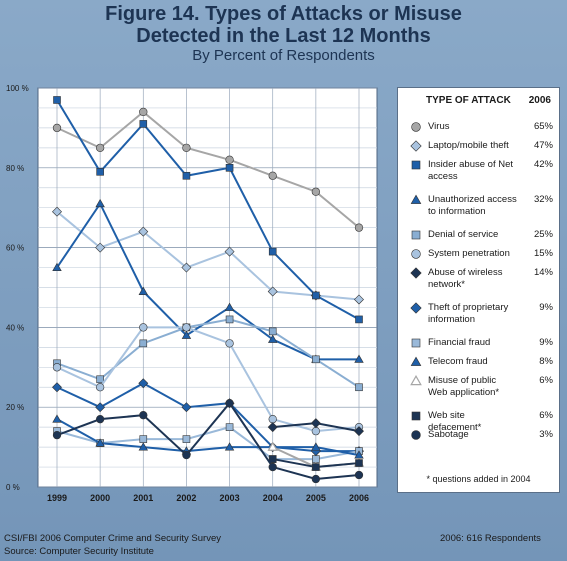 The height and width of the screenshot is (561, 567). I want to click on legend-value: 42%, so click(543, 164).